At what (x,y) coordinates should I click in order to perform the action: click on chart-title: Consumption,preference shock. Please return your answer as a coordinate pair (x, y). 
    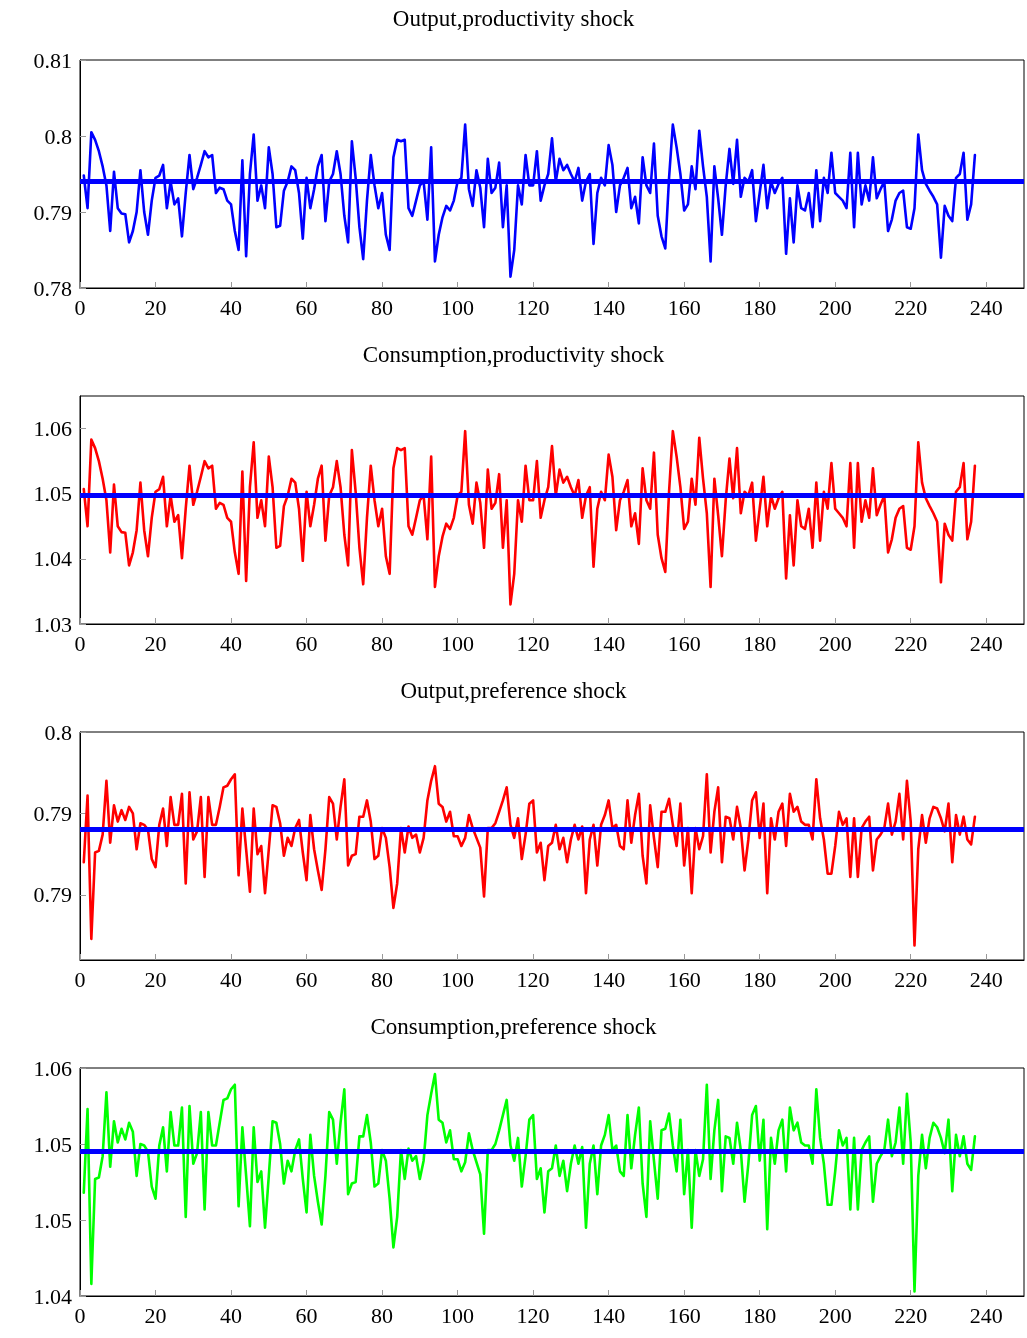
    Looking at the image, I should click on (514, 1026).